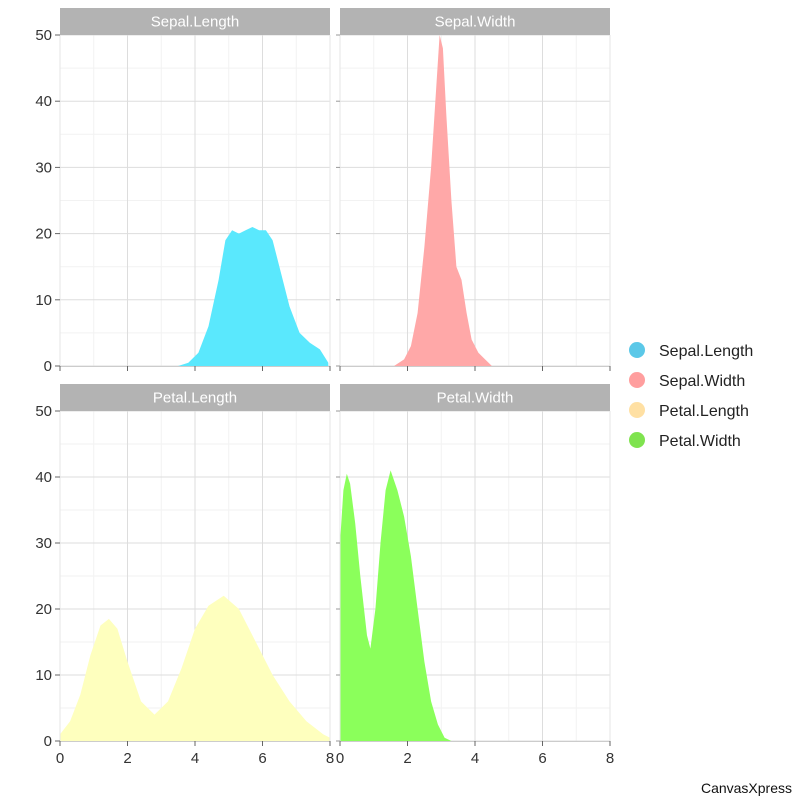 Image resolution: width=800 pixels, height=800 pixels. Describe the element at coordinates (396, 605) in the screenshot. I see `density-area-petal-width` at that location.